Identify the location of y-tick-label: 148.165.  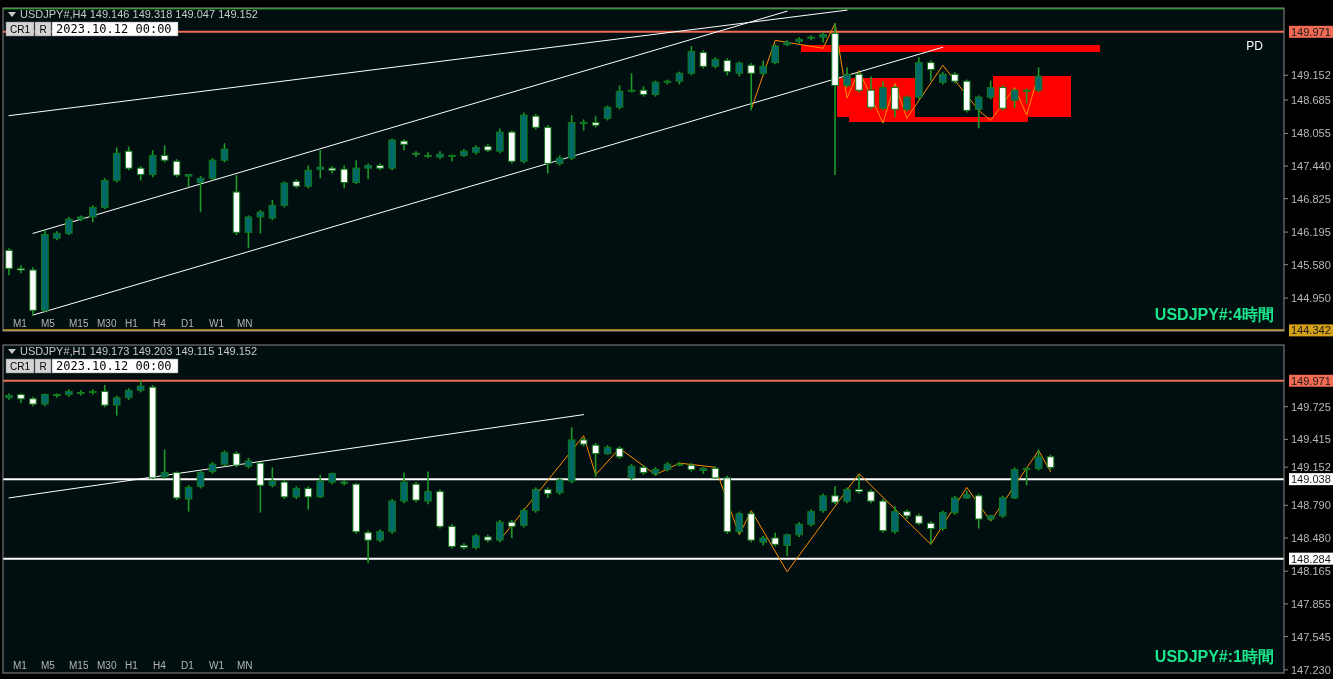
(1311, 571).